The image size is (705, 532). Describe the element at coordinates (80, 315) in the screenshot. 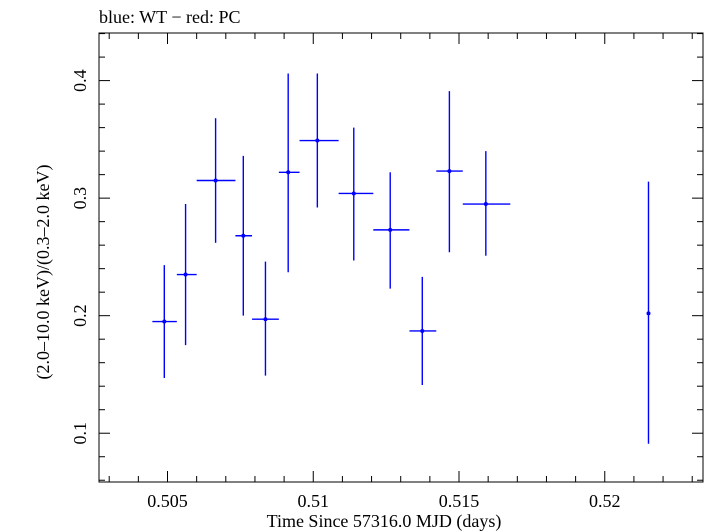

I see `y-tick-label: 0.2` at that location.